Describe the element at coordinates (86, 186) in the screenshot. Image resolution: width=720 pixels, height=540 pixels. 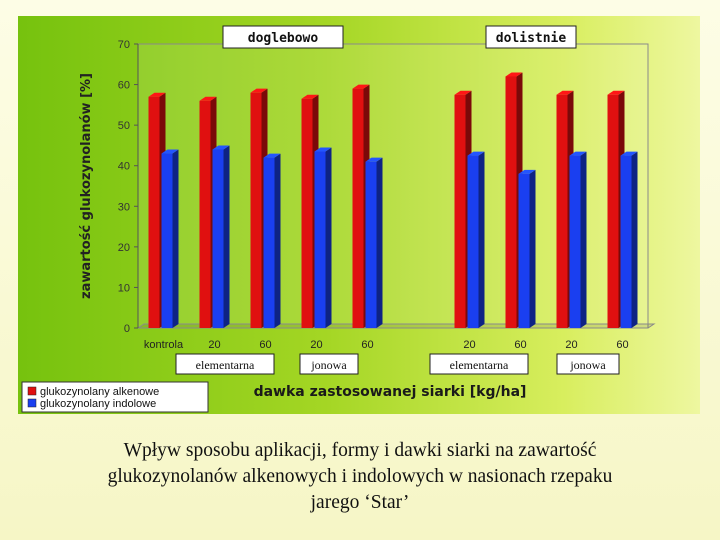
I see `y-axis-title: zawartość glukozynolanów [%]` at that location.